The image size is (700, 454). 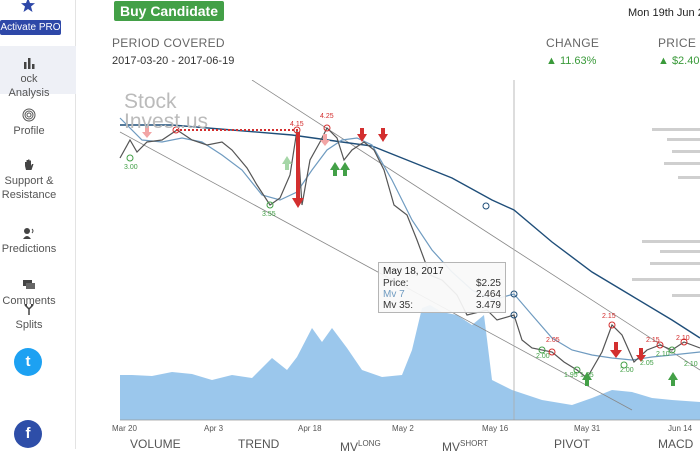 What do you see at coordinates (30, 27) in the screenshot?
I see `activate-pro-button: Activate PRO` at bounding box center [30, 27].